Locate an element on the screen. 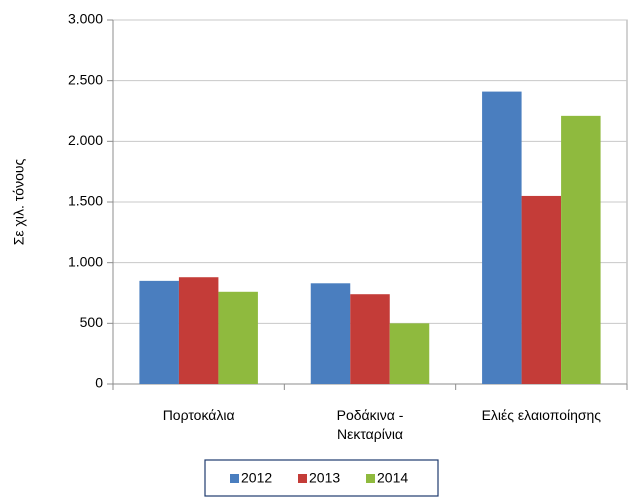 This screenshot has height=497, width=644. y-tick-label: 2.000 is located at coordinates (85, 140).